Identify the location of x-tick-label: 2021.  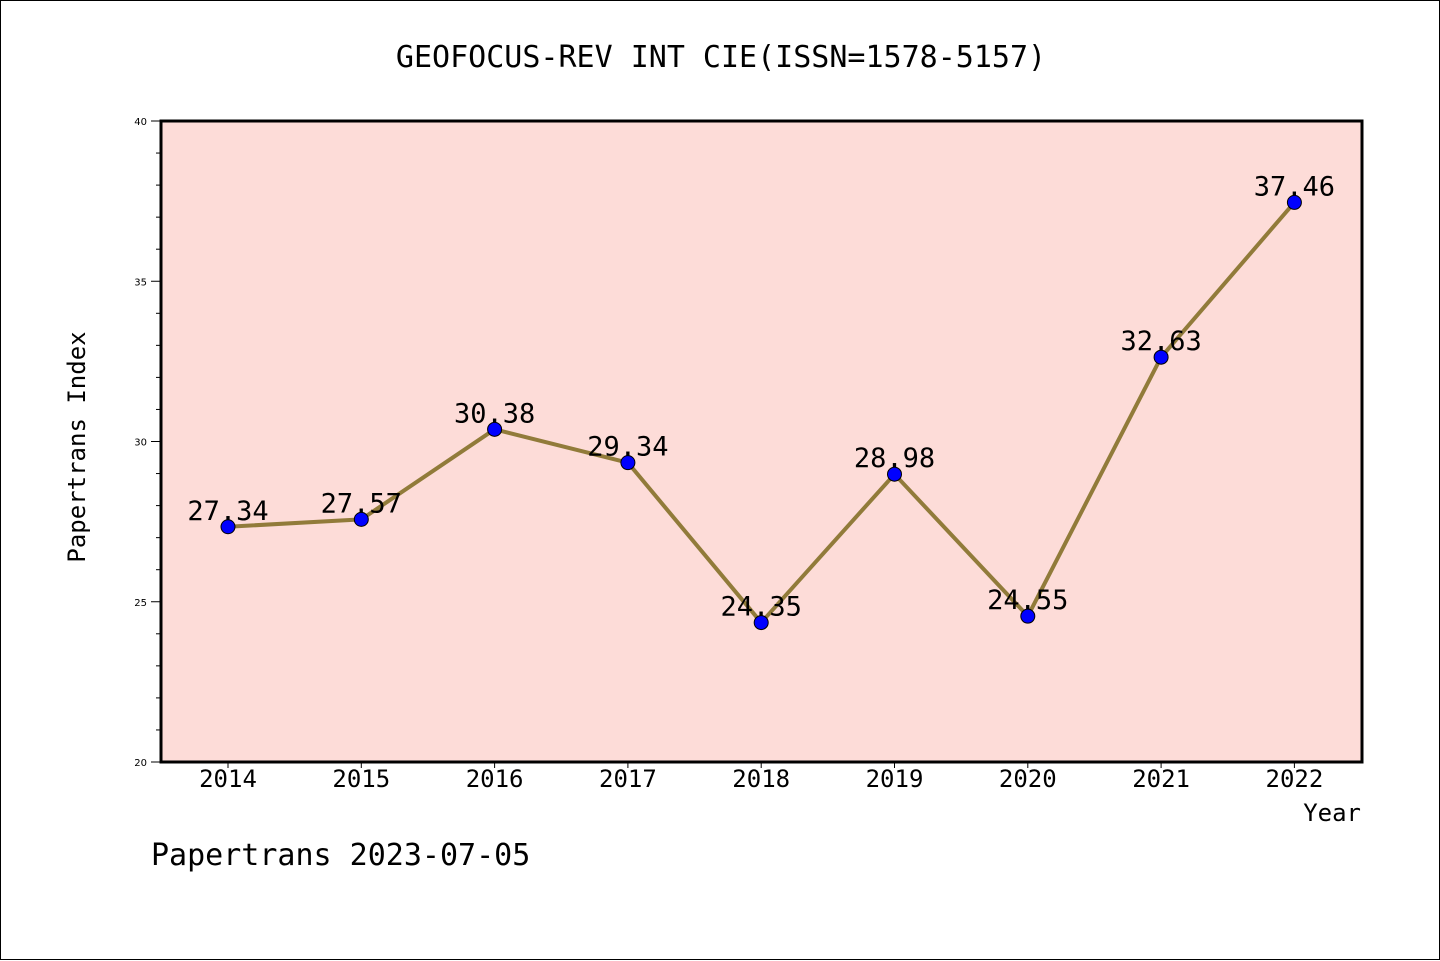
(1161, 779).